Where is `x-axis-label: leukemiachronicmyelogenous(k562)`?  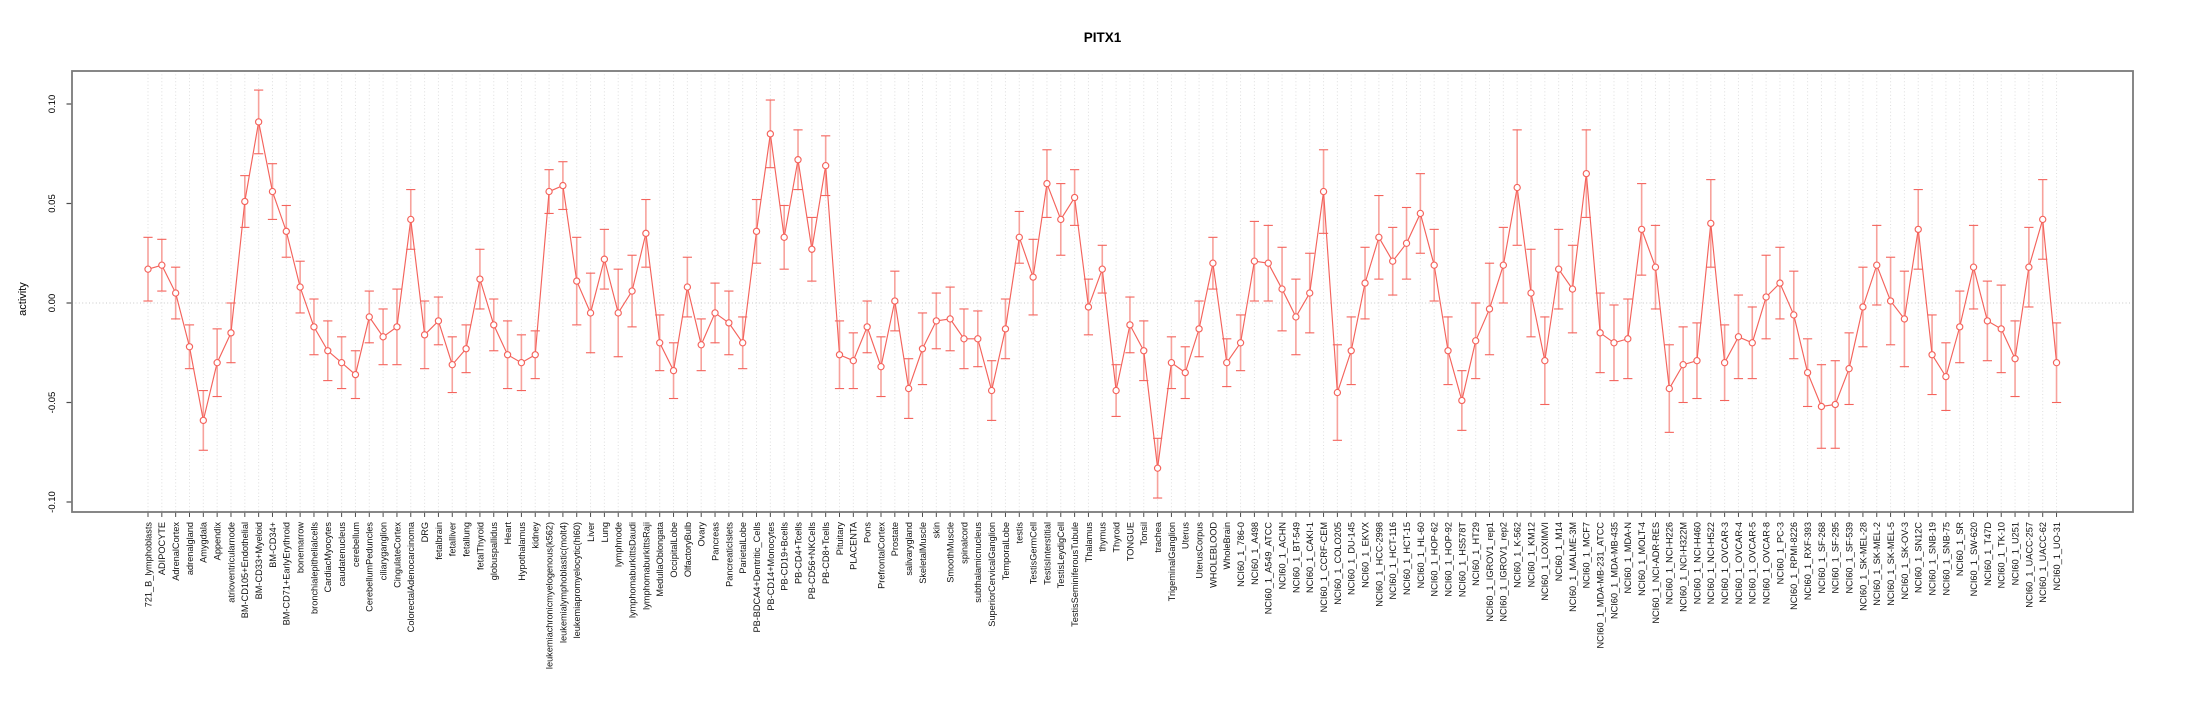 x-axis-label: leukemiachronicmyelogenous(k562) is located at coordinates (549, 595).